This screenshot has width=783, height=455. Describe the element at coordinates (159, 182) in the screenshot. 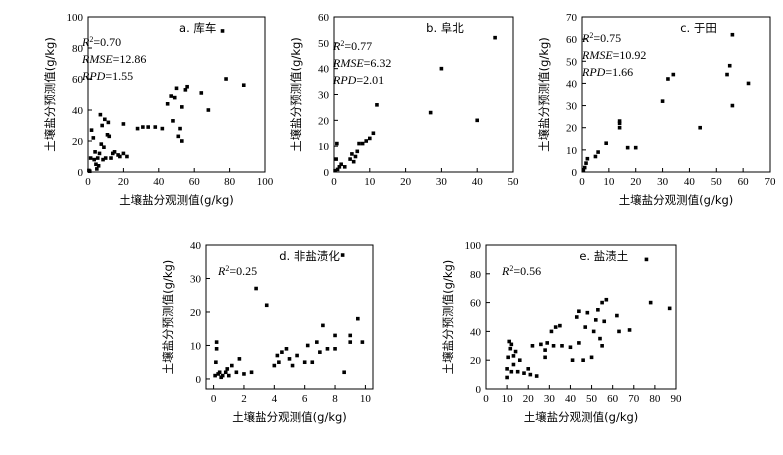

I see `x-tick-label: 40` at that location.